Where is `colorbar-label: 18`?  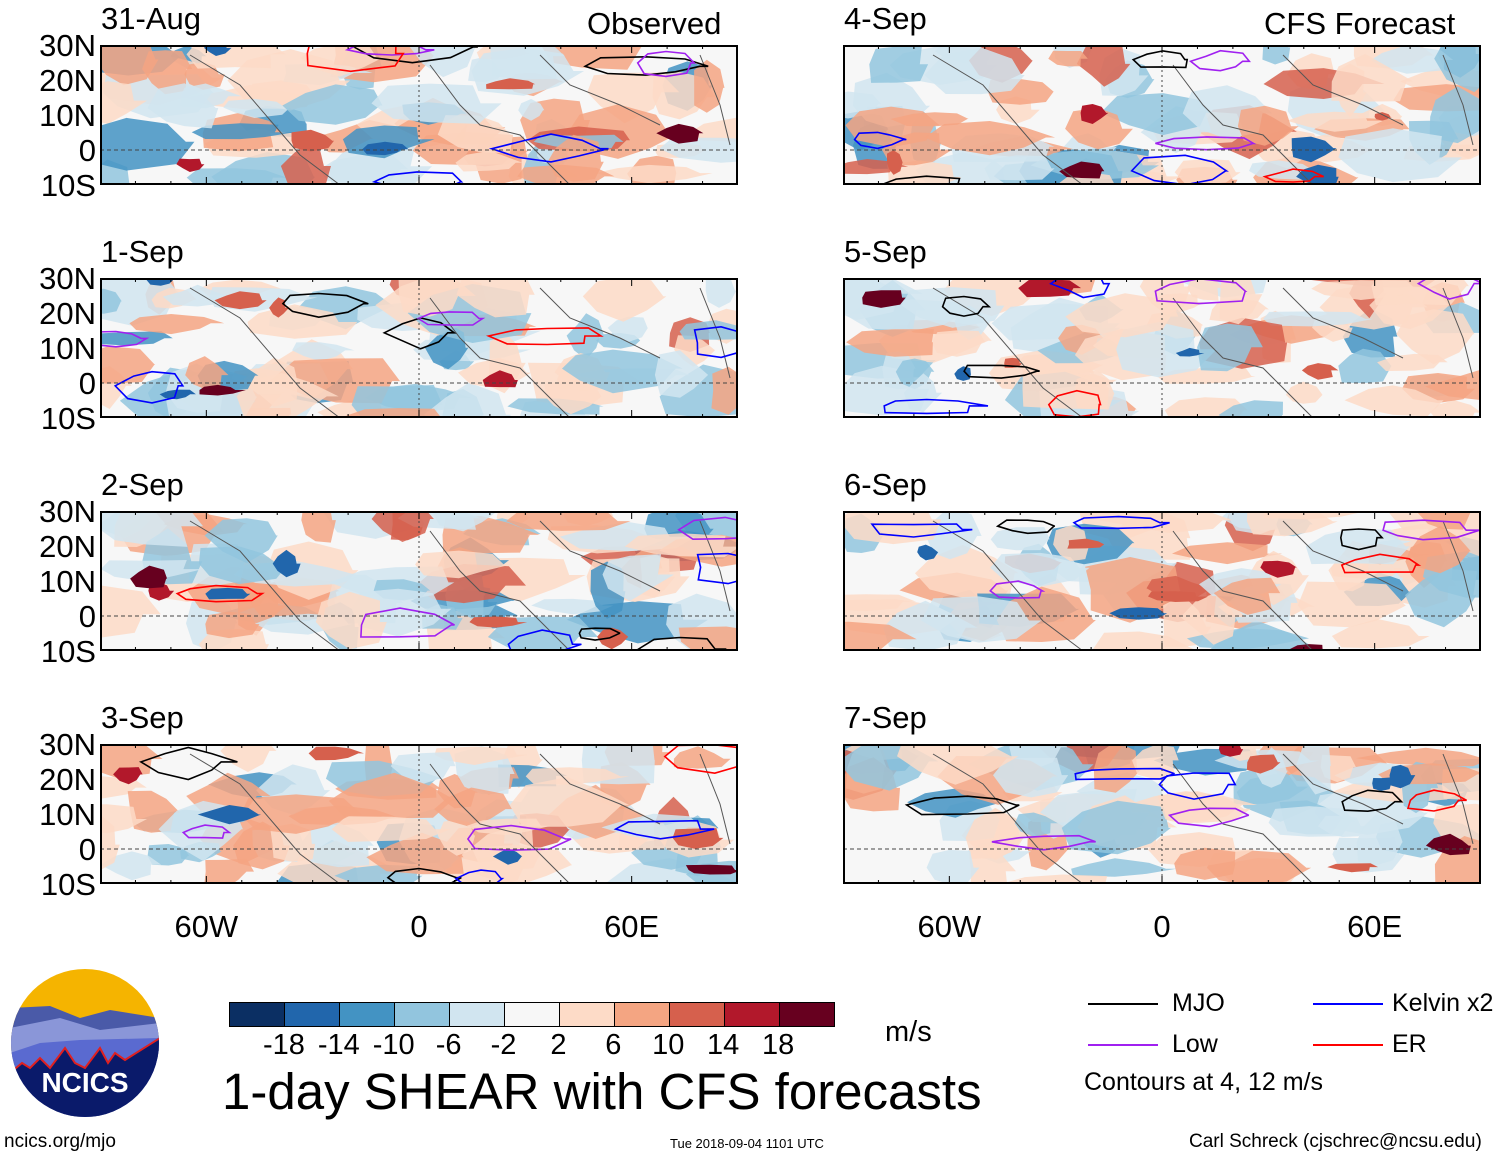
colorbar-label: 18 is located at coordinates (778, 1045).